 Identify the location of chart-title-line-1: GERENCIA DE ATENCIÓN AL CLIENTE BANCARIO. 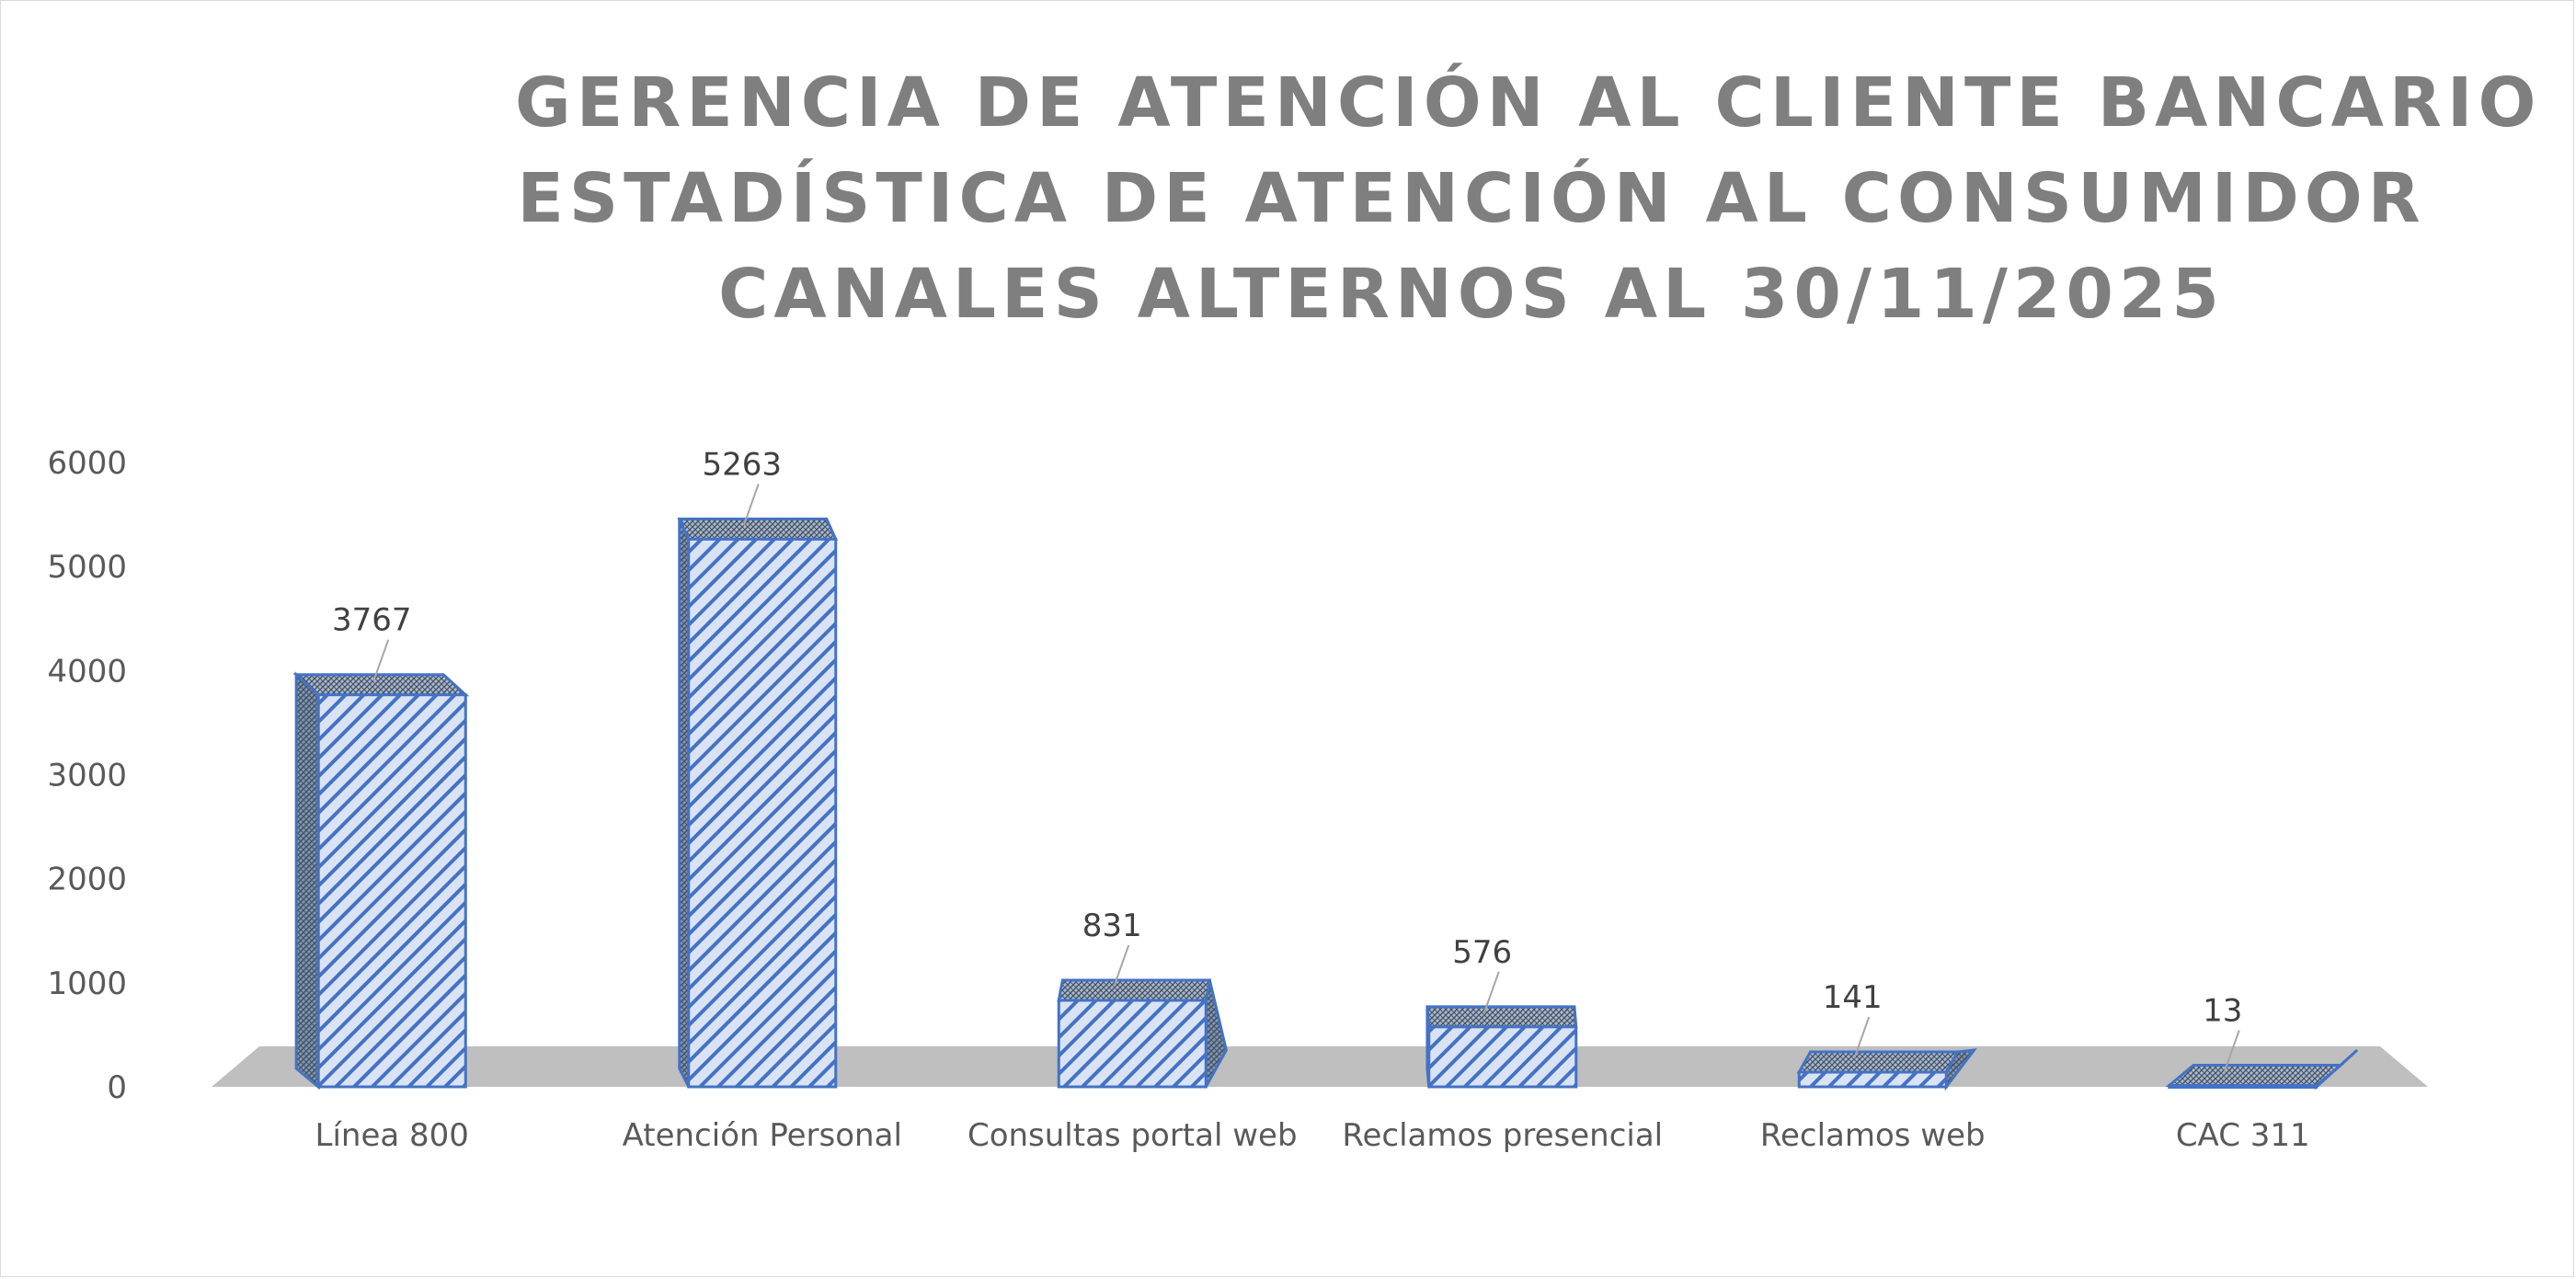
(1529, 103).